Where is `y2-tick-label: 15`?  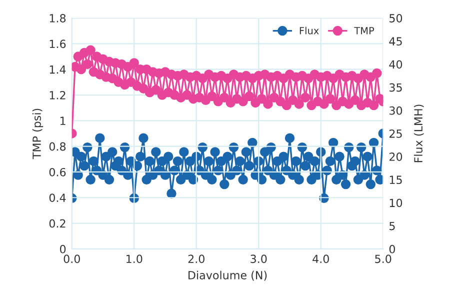 y2-tick-label: 15 is located at coordinates (396, 180).